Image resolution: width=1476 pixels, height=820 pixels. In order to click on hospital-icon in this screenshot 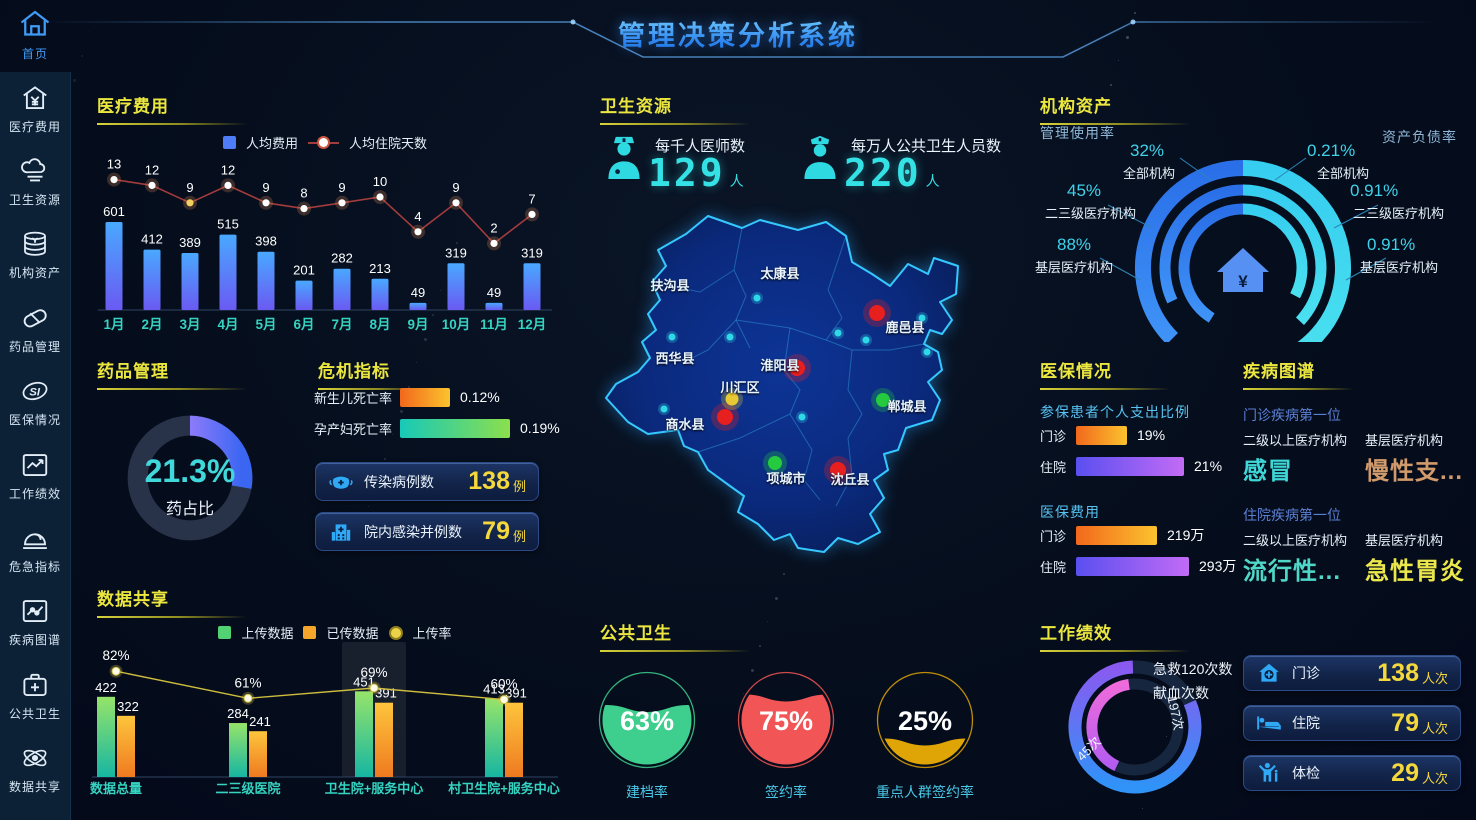, I will do `click(341, 532)`.